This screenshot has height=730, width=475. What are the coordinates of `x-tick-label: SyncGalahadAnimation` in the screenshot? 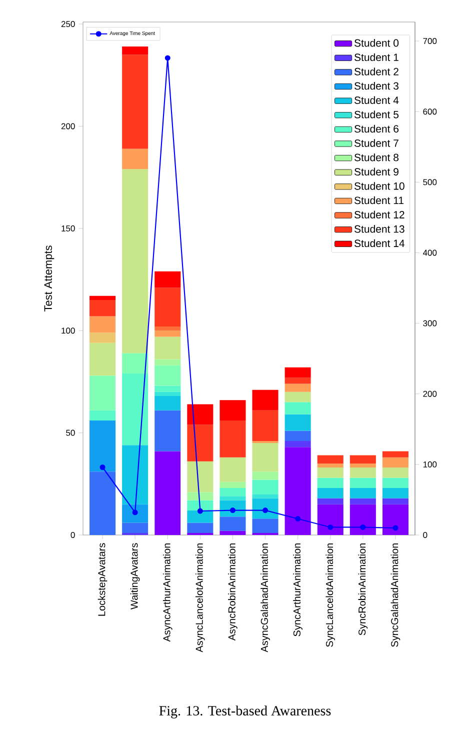 It's located at (395, 595).